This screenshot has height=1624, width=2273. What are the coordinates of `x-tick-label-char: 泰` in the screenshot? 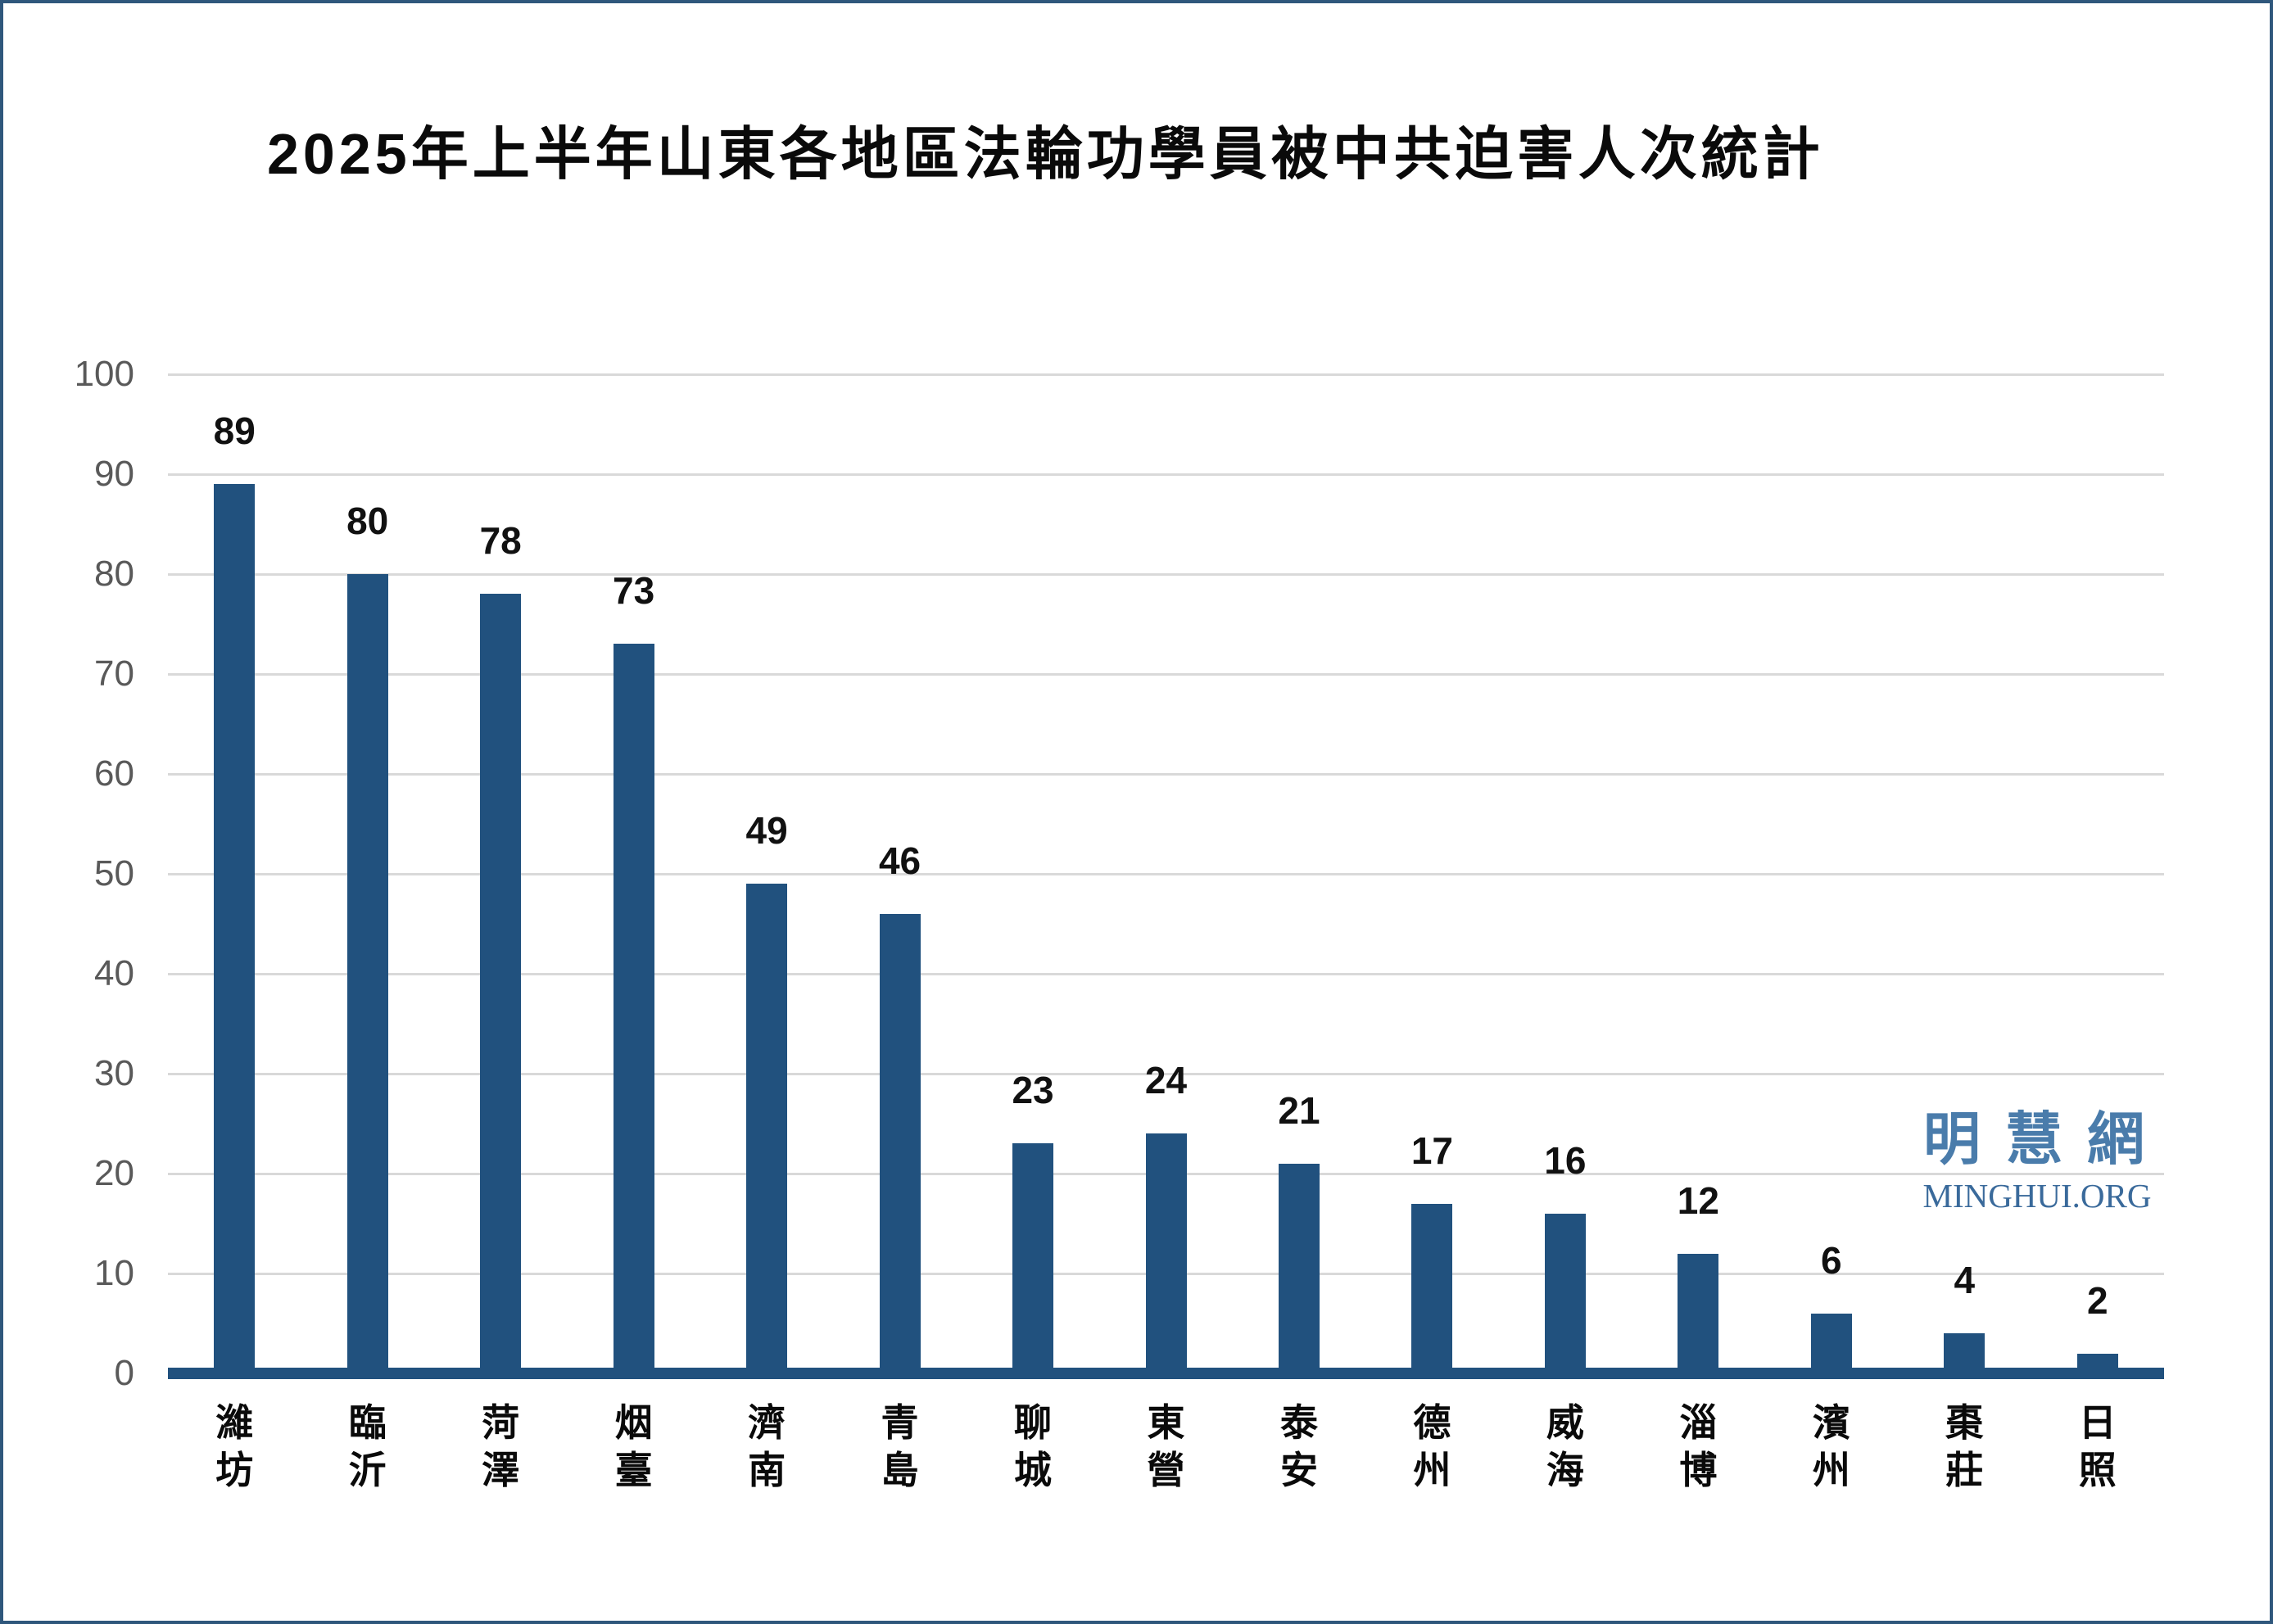 It's located at (1298, 1422).